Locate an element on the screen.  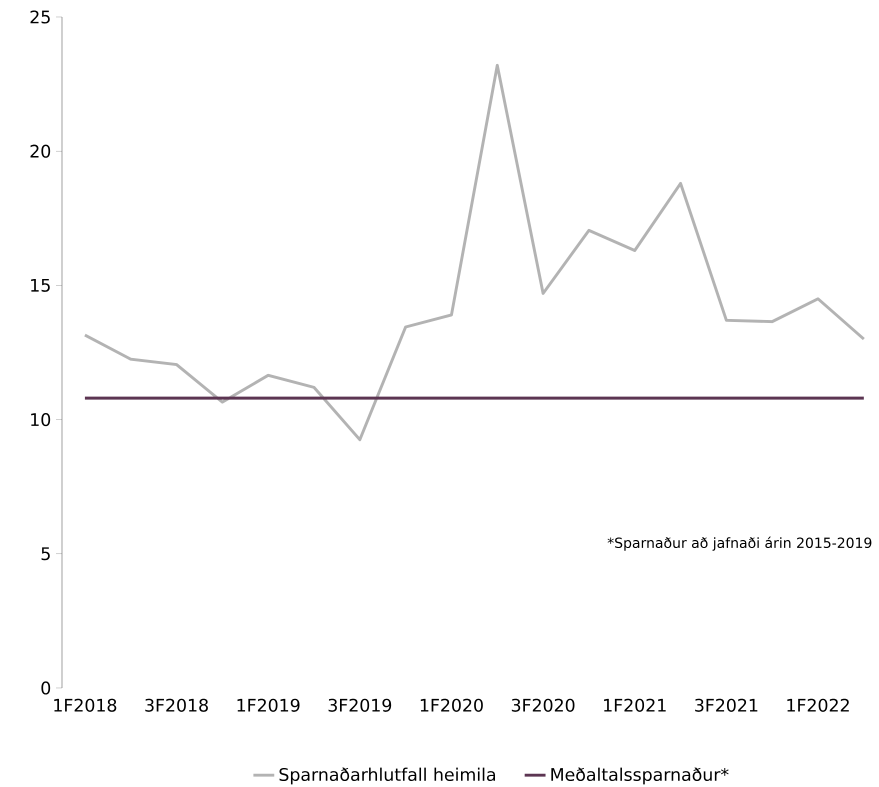
legend-label: Sparnaðarhlutfall heimila is located at coordinates (388, 776).